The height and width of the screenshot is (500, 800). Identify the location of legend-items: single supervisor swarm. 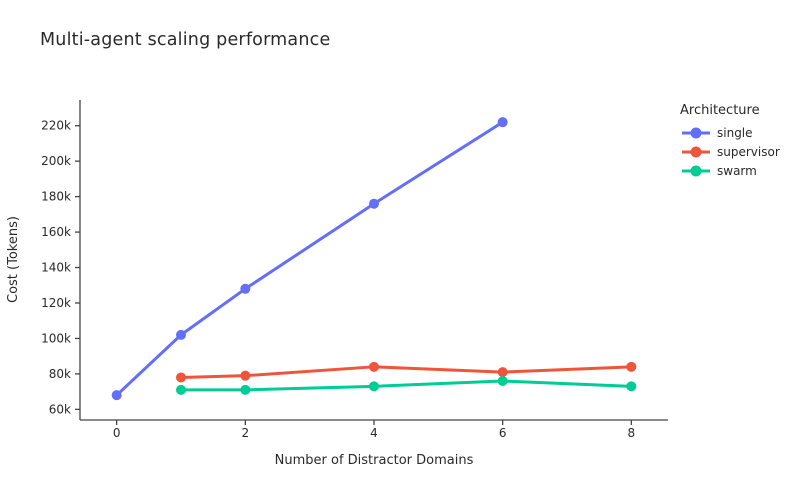
(739, 151).